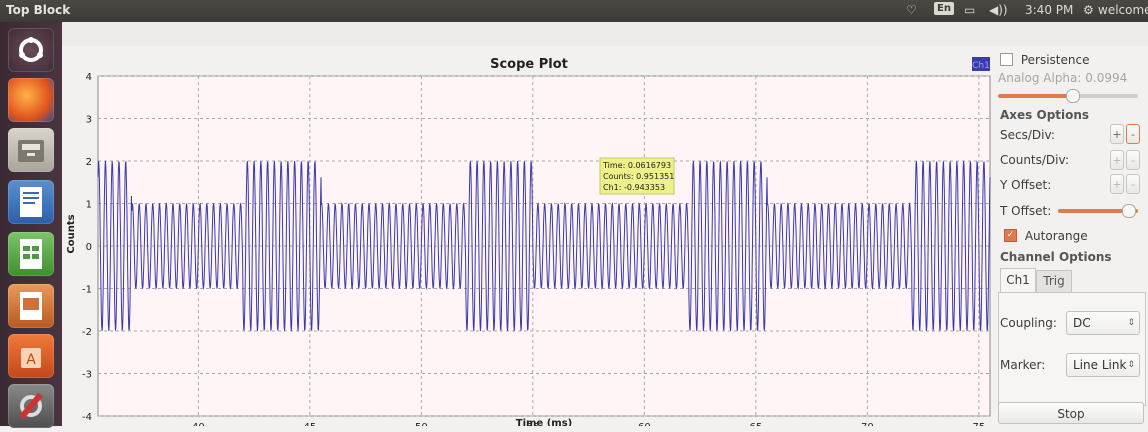 The image size is (1148, 432). I want to click on y-tick-label: 3, so click(89, 120).